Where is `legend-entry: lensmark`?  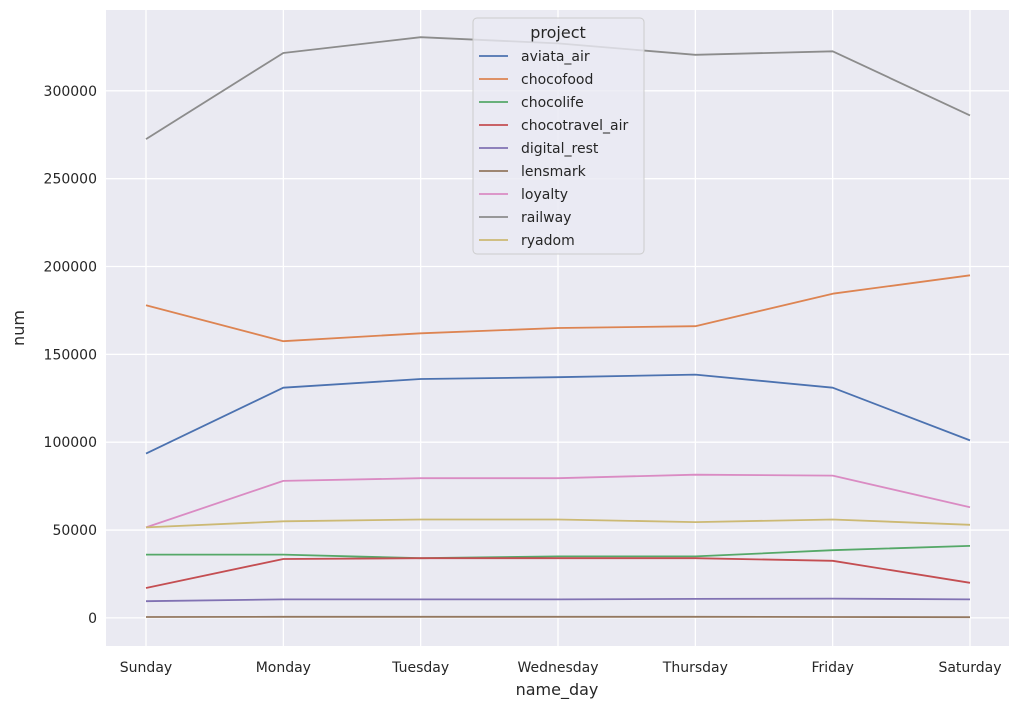 legend-entry: lensmark is located at coordinates (554, 172).